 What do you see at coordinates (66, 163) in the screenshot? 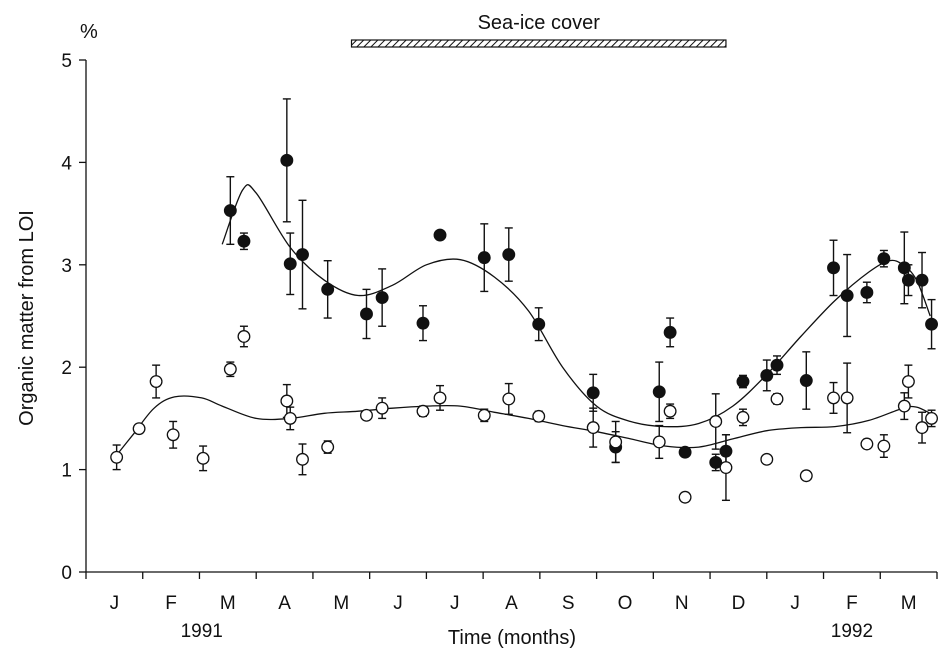
I see `y-tick-label: 4` at bounding box center [66, 163].